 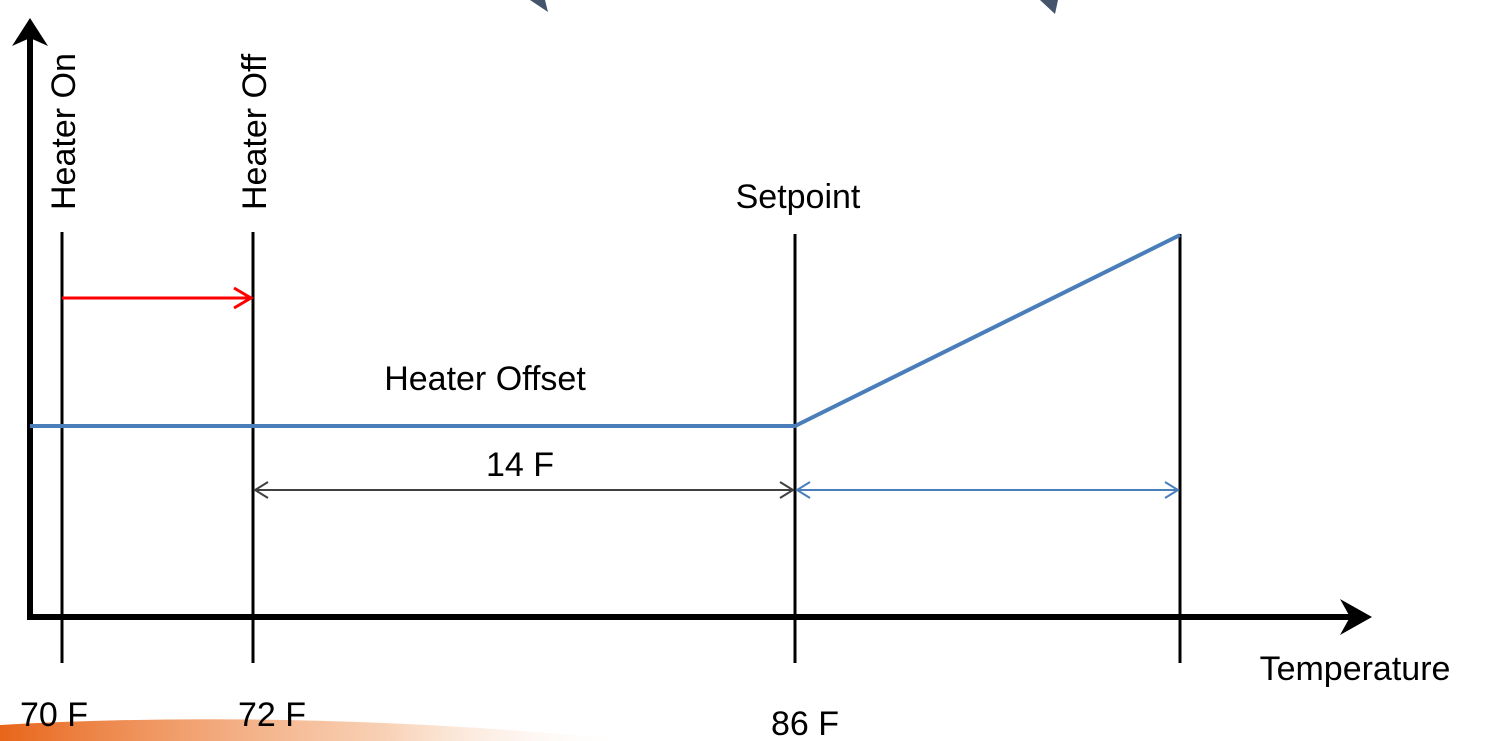 I want to click on marker-value: 86 F, so click(x=805, y=723).